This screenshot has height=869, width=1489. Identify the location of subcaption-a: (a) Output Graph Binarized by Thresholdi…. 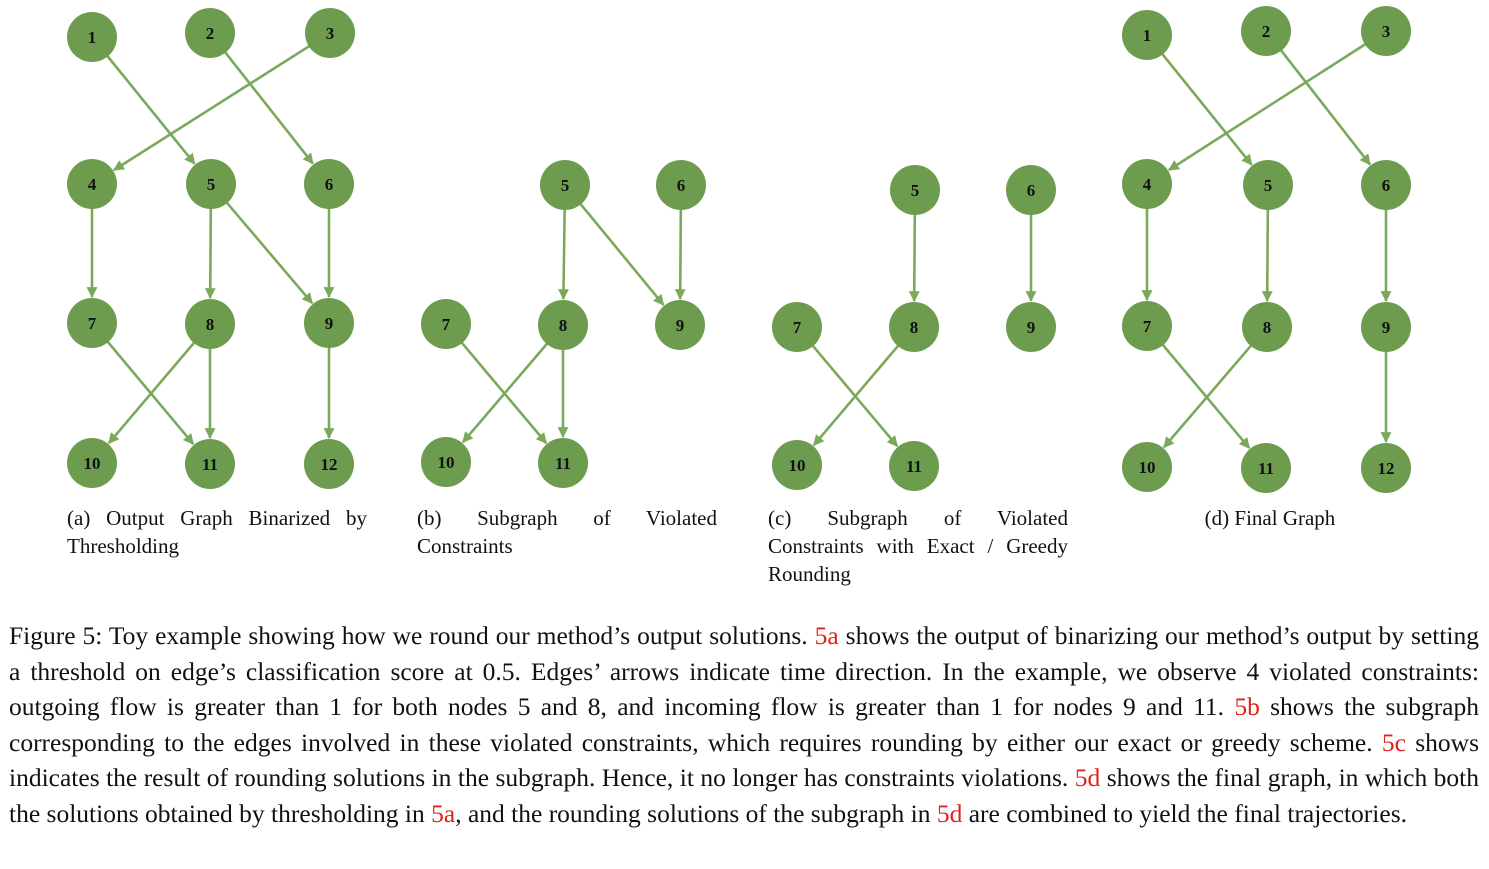
(217, 532).